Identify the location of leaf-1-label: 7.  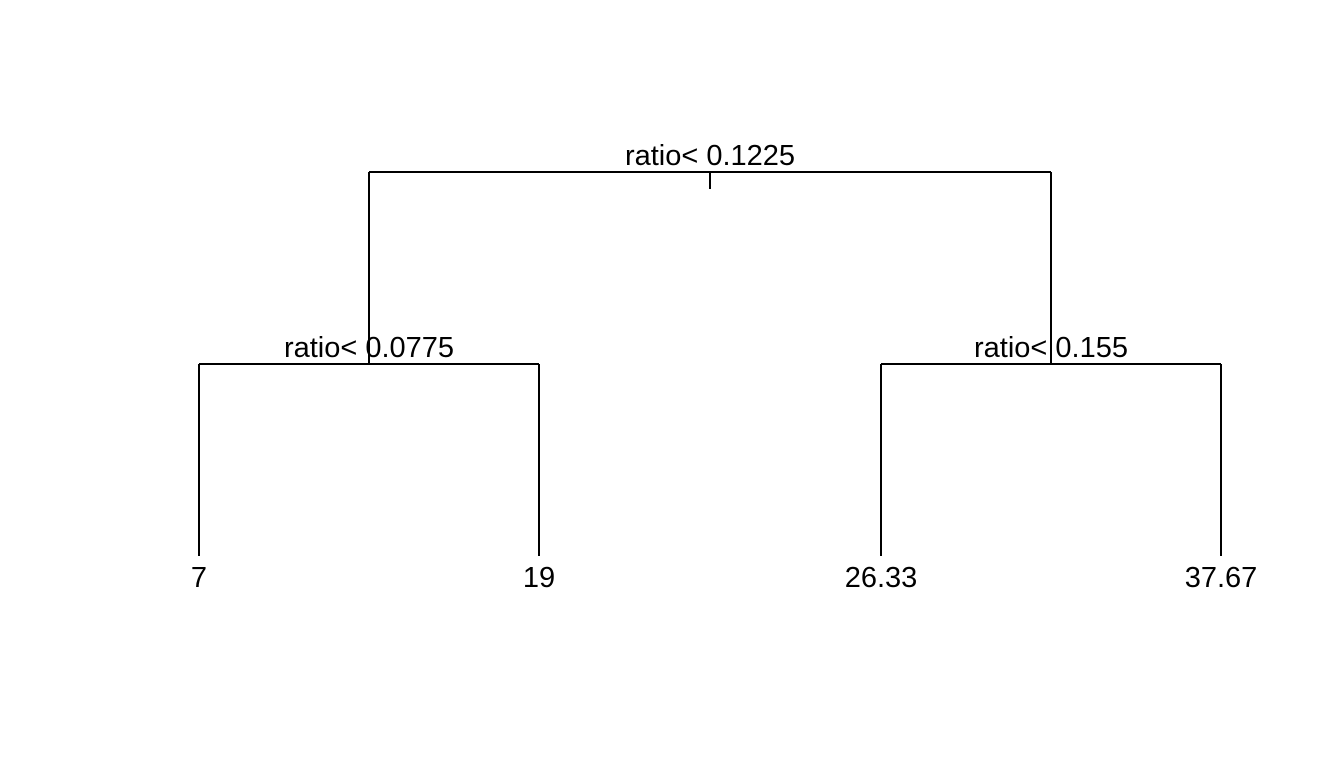
(199, 578).